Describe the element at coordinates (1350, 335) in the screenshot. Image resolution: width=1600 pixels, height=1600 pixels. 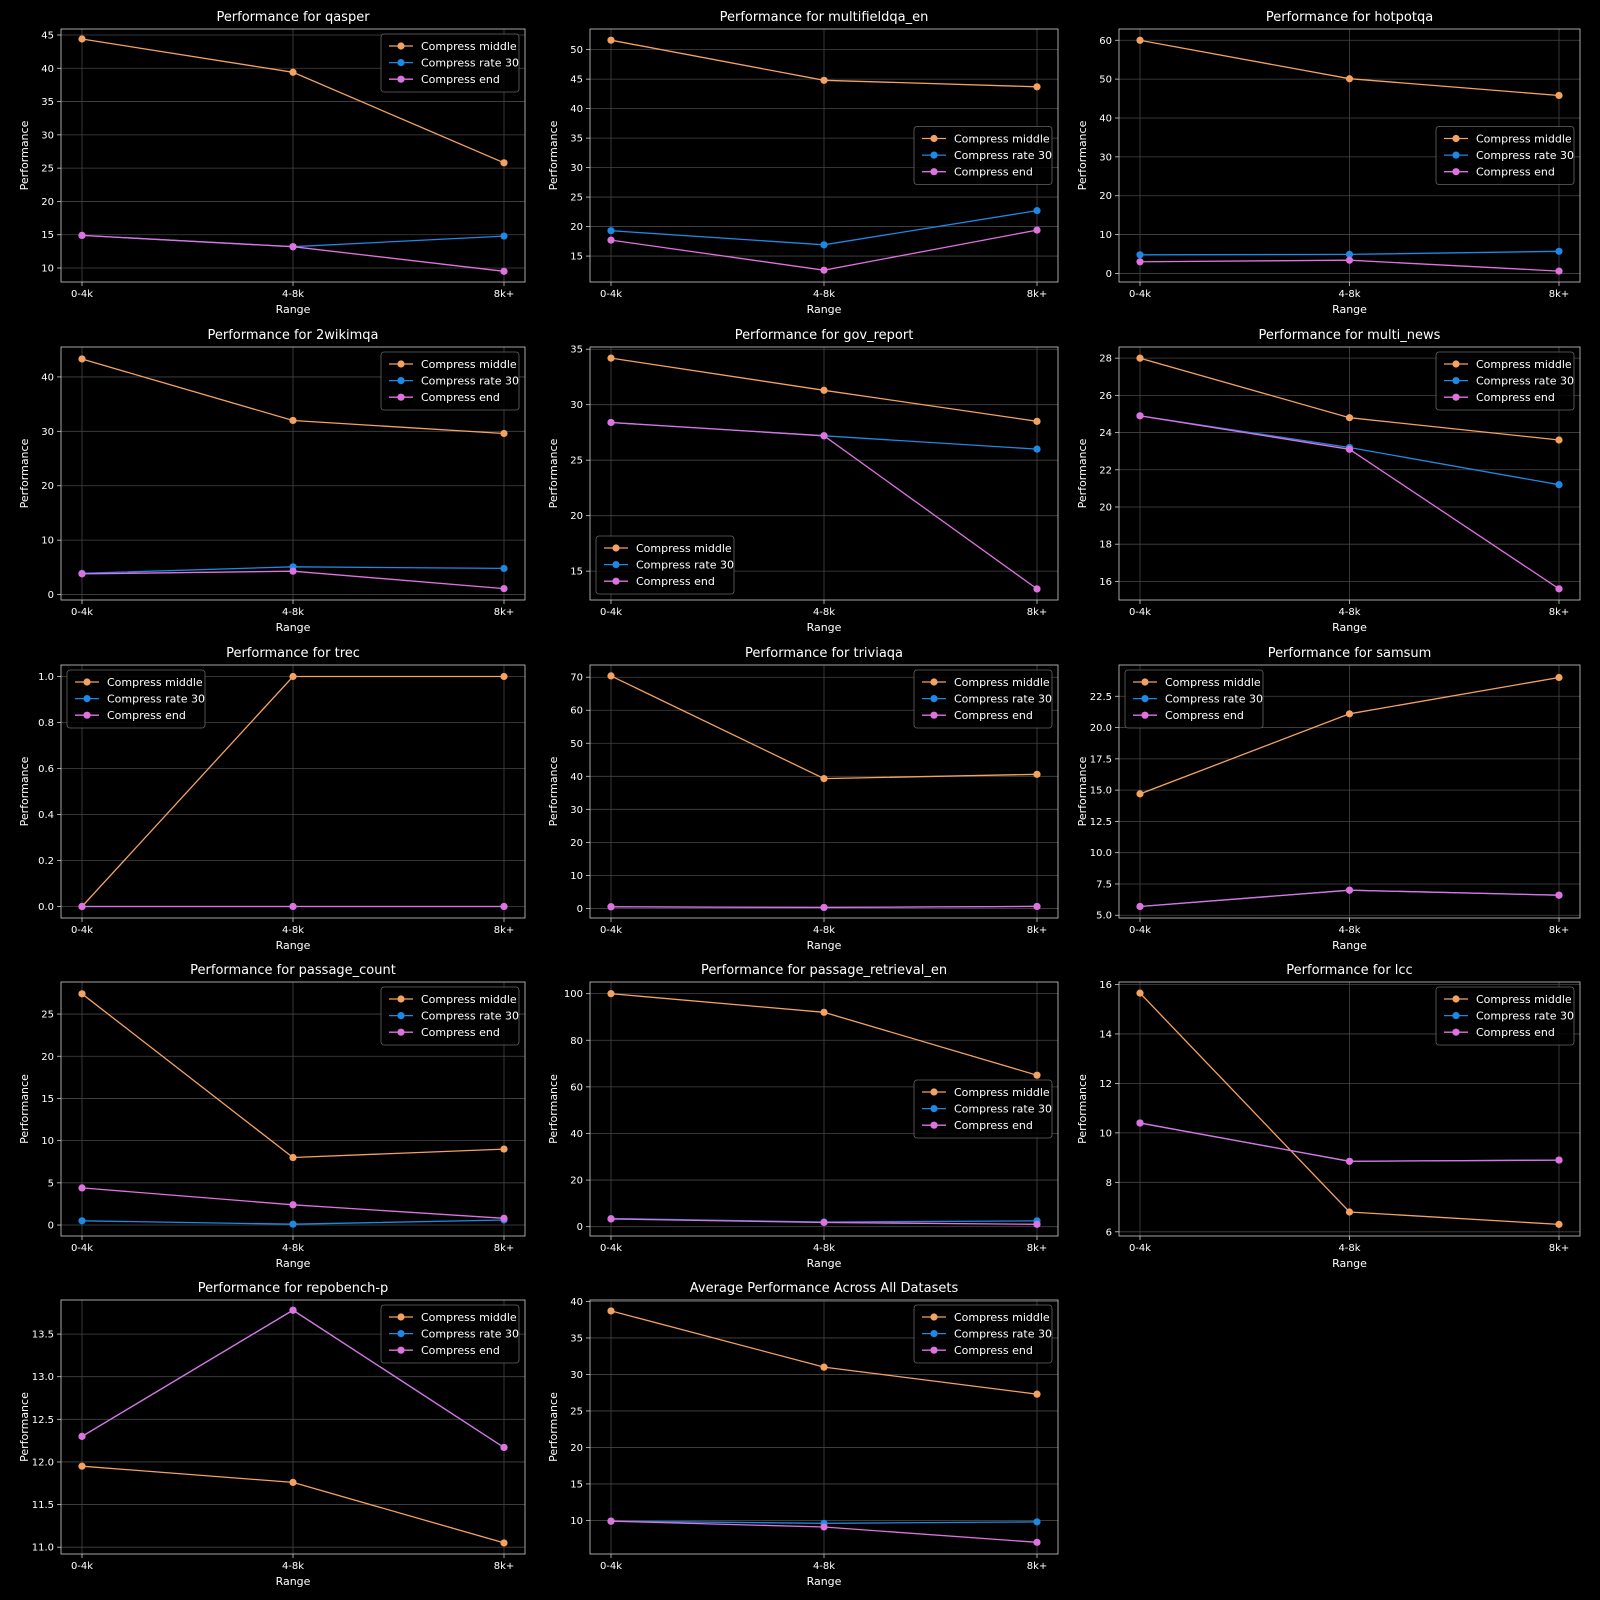
I see `chart-title: Performance for multi_news` at that location.